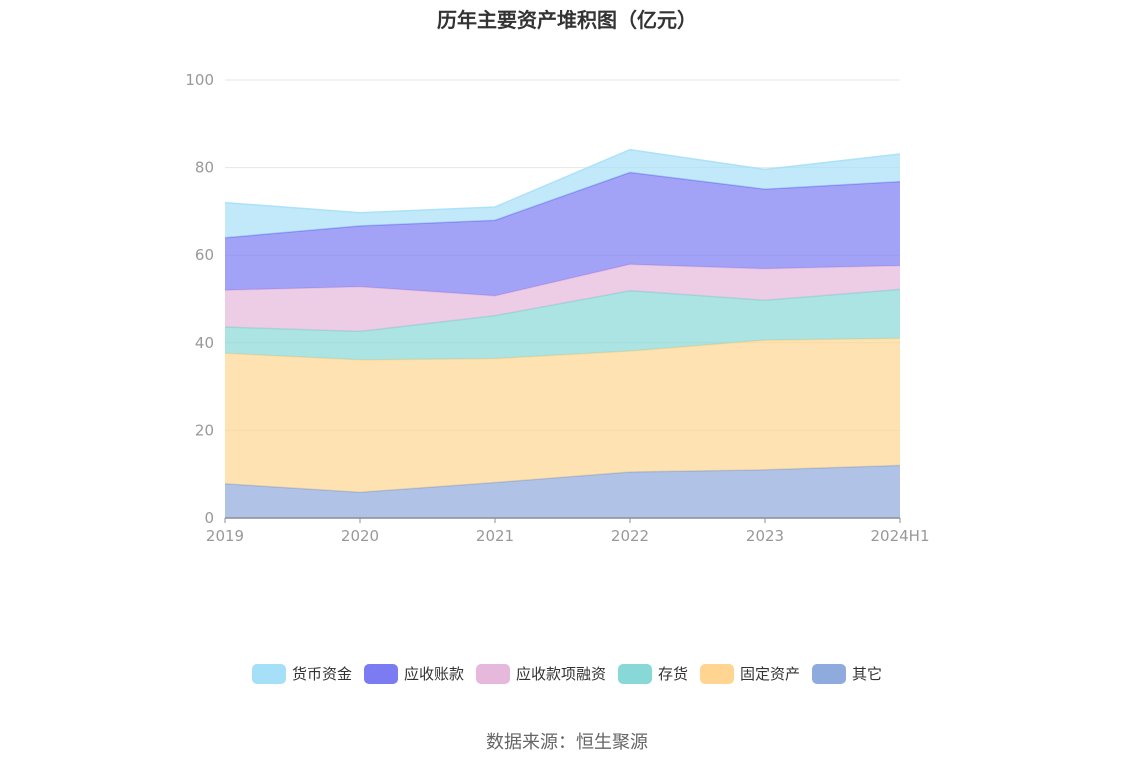  What do you see at coordinates (770, 674) in the screenshot?
I see `legend-label: 固定资产` at bounding box center [770, 674].